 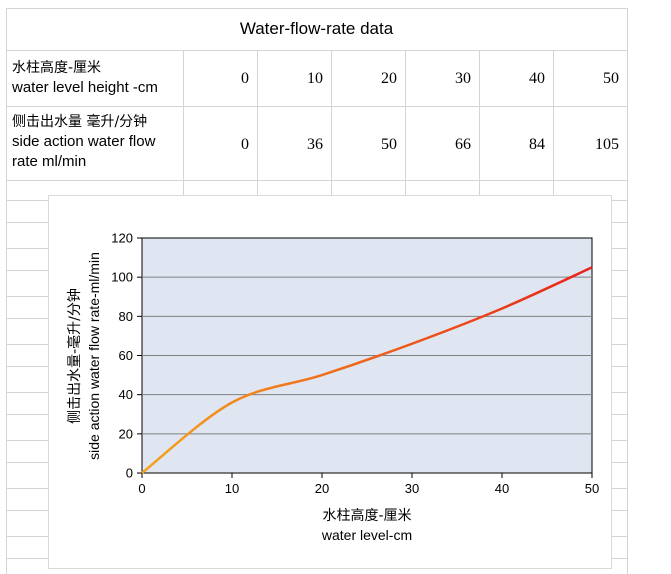 I want to click on x-axis-title-en: water level-cm, so click(x=366, y=535).